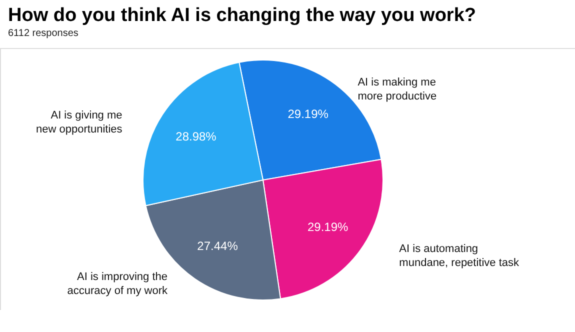 The width and height of the screenshot is (575, 332). I want to click on slice-label: AI is giving me new opportunities, so click(79, 123).